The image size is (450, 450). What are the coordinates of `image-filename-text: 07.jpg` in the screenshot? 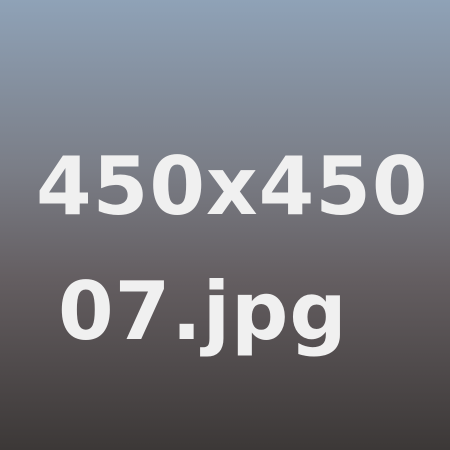 It's located at (203, 311).